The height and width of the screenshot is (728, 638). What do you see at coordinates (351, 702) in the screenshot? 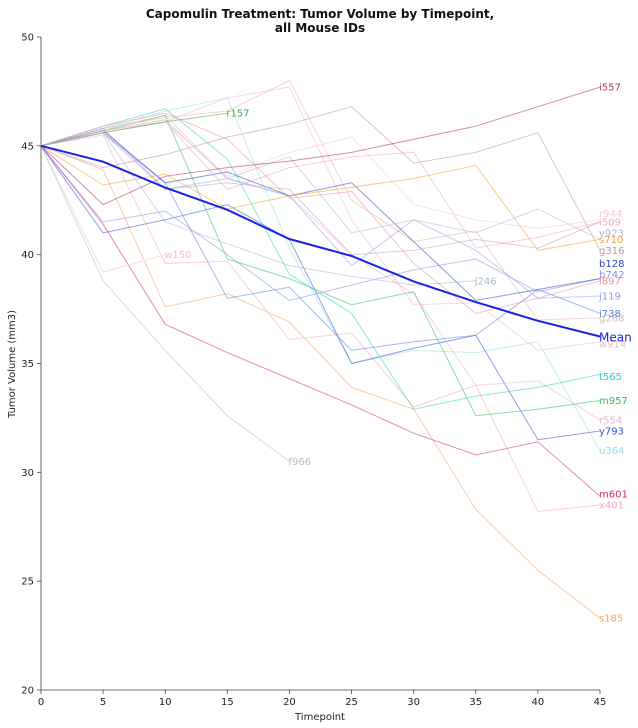
I see `x-tick-label: 25` at bounding box center [351, 702].